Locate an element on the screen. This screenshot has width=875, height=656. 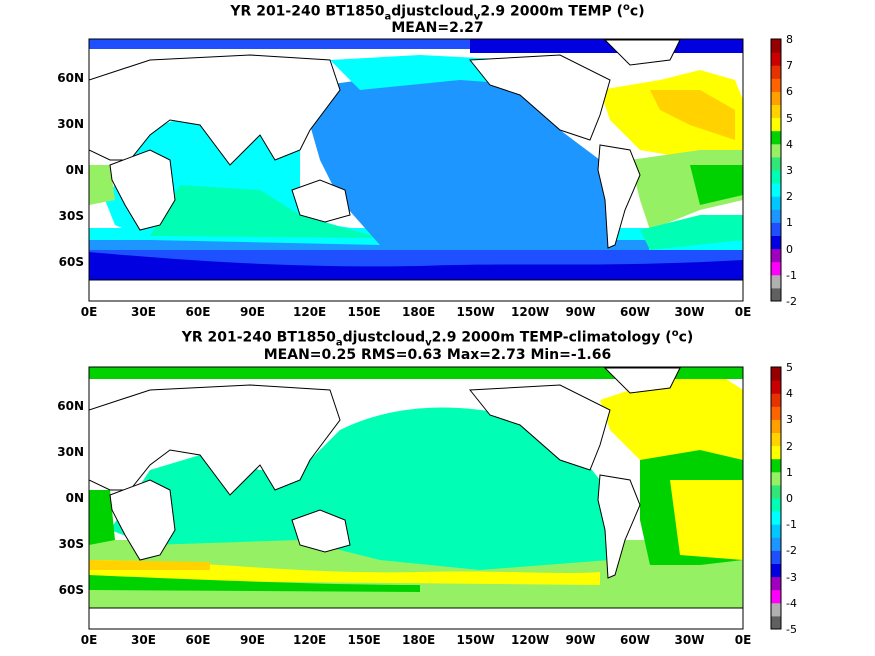
colorbar-label: -4 is located at coordinates (791, 603).